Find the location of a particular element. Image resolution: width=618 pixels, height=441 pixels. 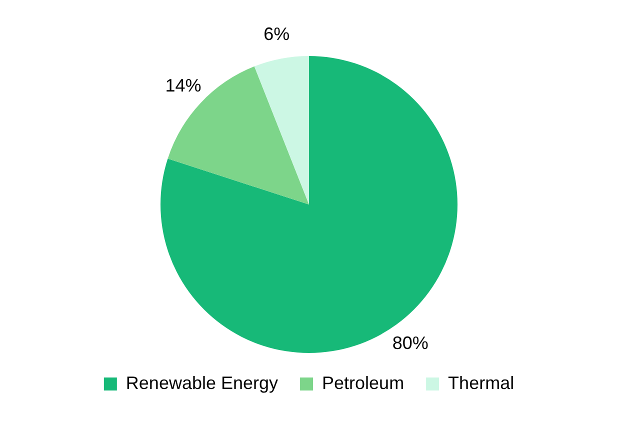

data-label: 80% is located at coordinates (410, 343).